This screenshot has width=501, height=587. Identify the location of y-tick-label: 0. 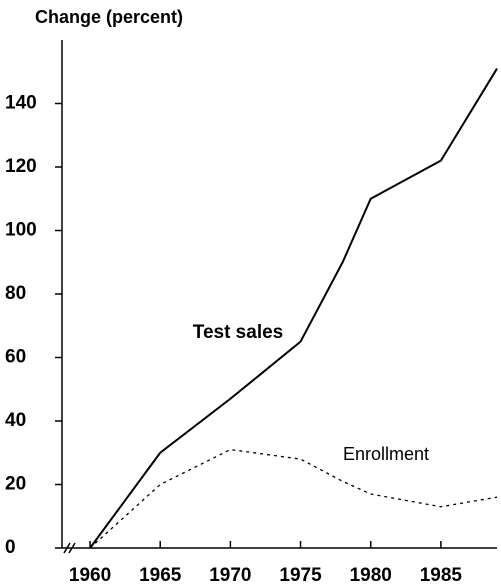
(10, 547).